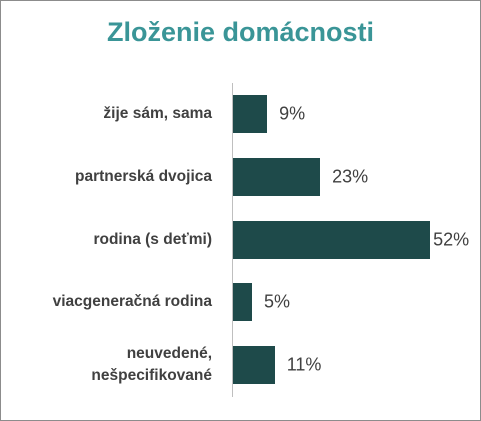  Describe the element at coordinates (132, 302) in the screenshot. I see `category-label: viacgeneračná rodina` at that location.